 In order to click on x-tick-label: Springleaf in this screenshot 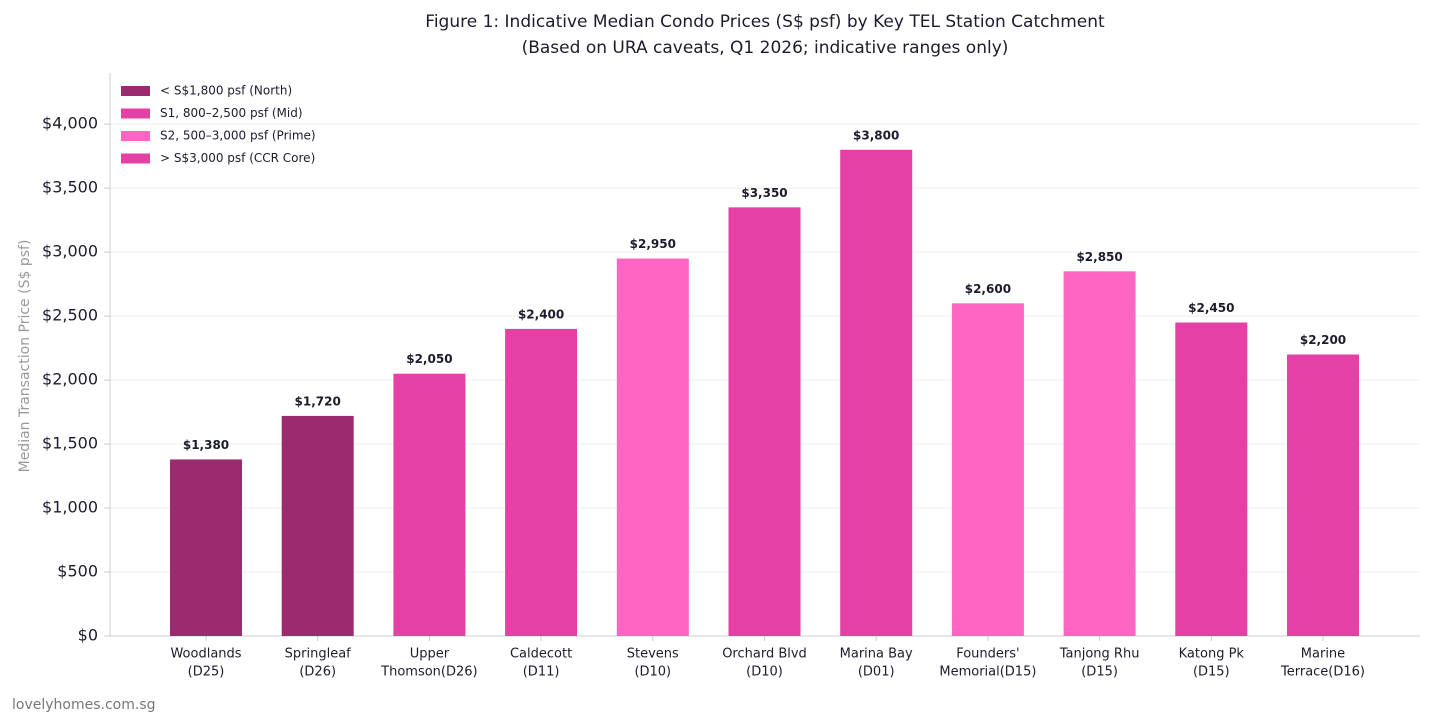, I will do `click(318, 654)`.